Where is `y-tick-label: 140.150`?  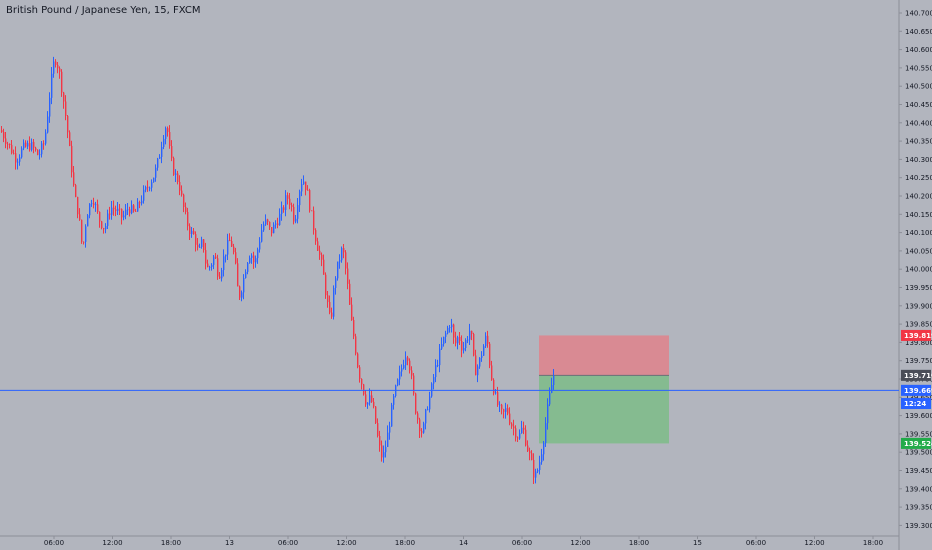
y-tick-label: 140.150 is located at coordinates (918, 215).